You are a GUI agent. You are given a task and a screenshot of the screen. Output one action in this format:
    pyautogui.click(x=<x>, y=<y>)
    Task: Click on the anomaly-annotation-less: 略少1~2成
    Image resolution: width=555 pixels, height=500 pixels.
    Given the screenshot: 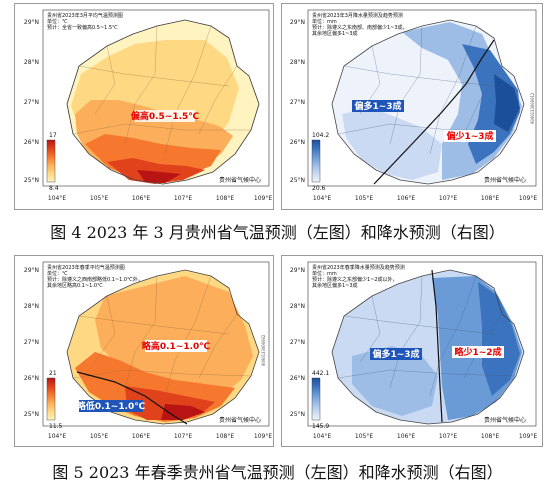 What is the action you would take?
    pyautogui.click(x=477, y=352)
    